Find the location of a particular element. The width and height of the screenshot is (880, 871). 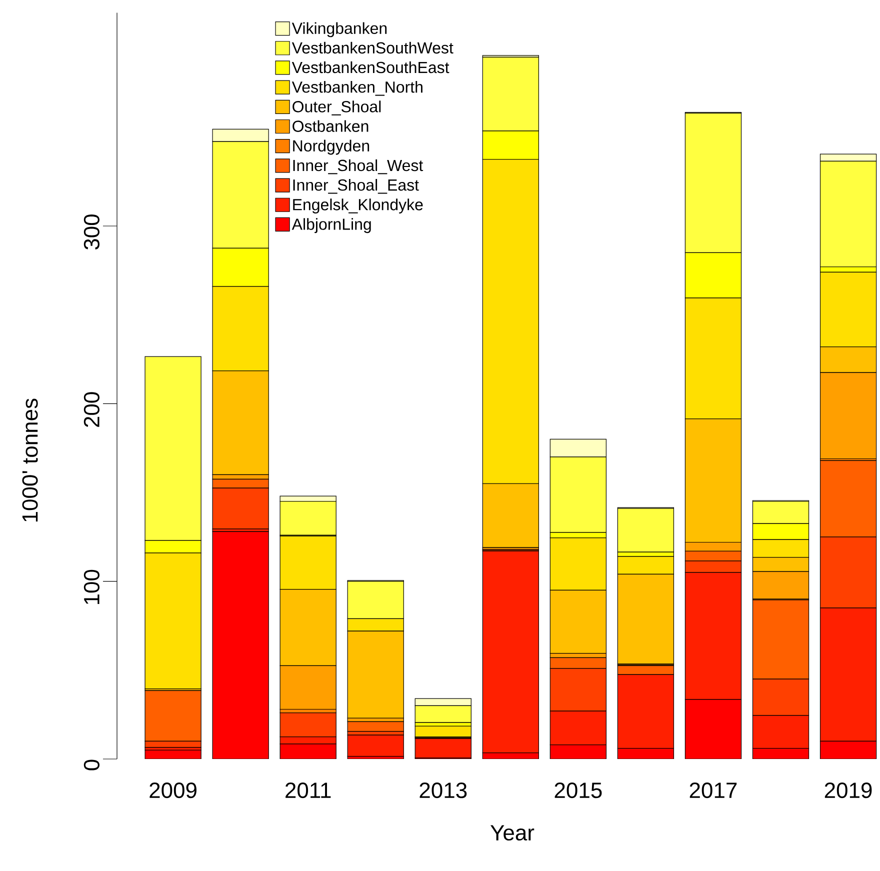

legend-label: Ostbanken is located at coordinates (330, 126).